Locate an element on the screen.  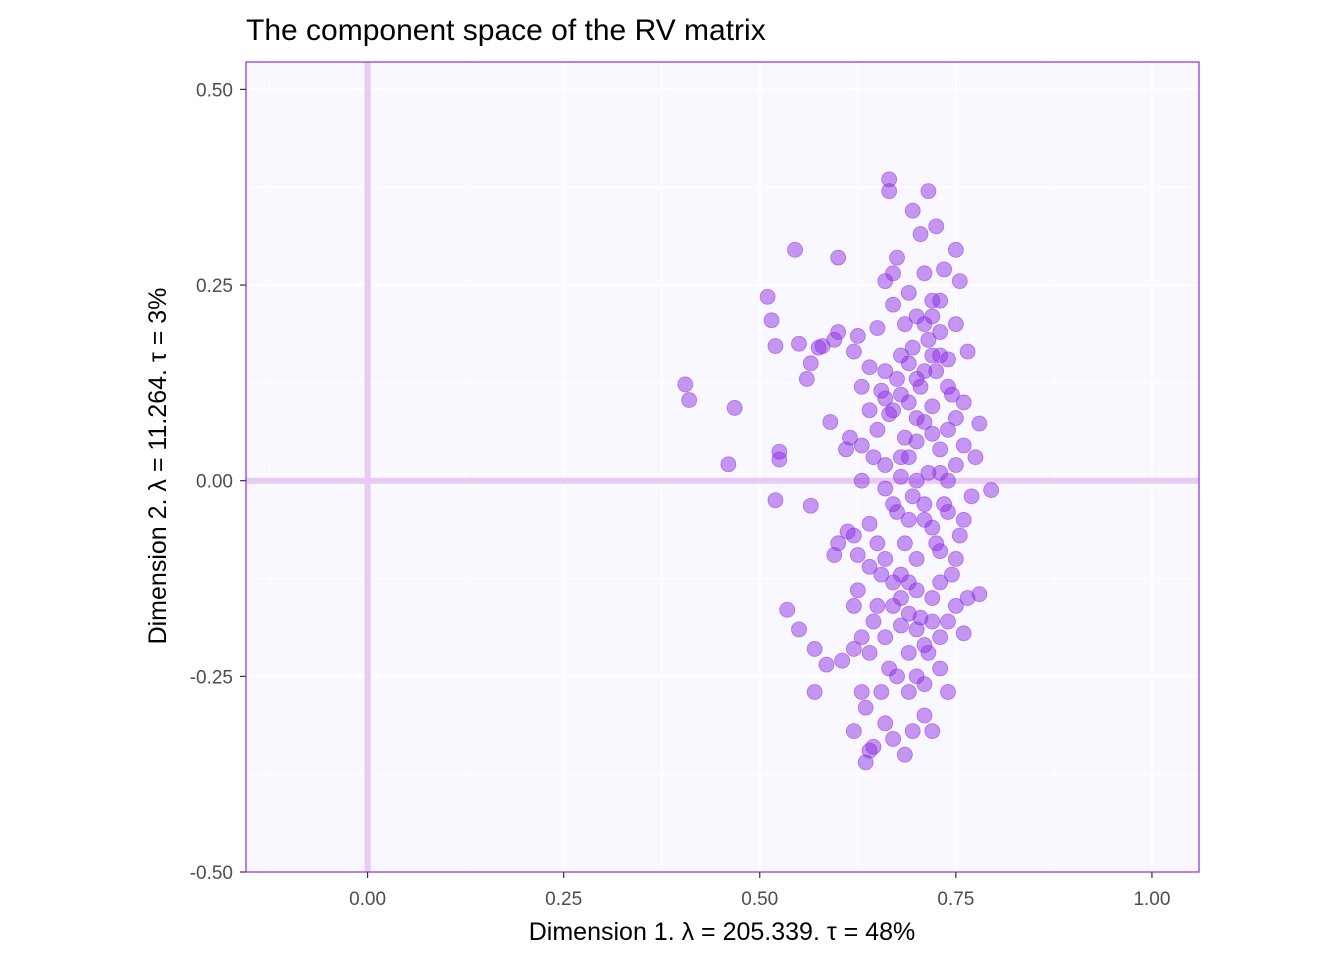
y-axis-ticks: -0.50 -0.25 0.00 0.25 0.50 is located at coordinates (218, 482).